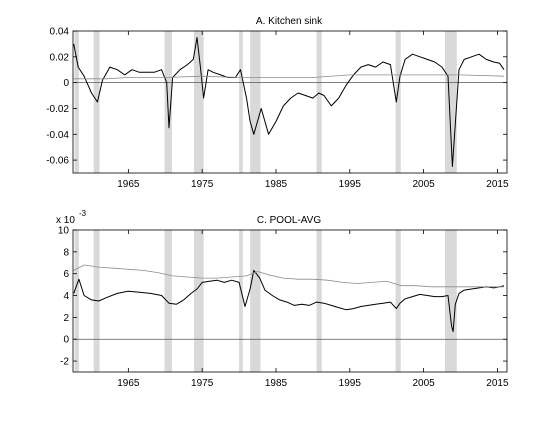 The image size is (560, 424). I want to click on scale-note: x 10, so click(65, 220).